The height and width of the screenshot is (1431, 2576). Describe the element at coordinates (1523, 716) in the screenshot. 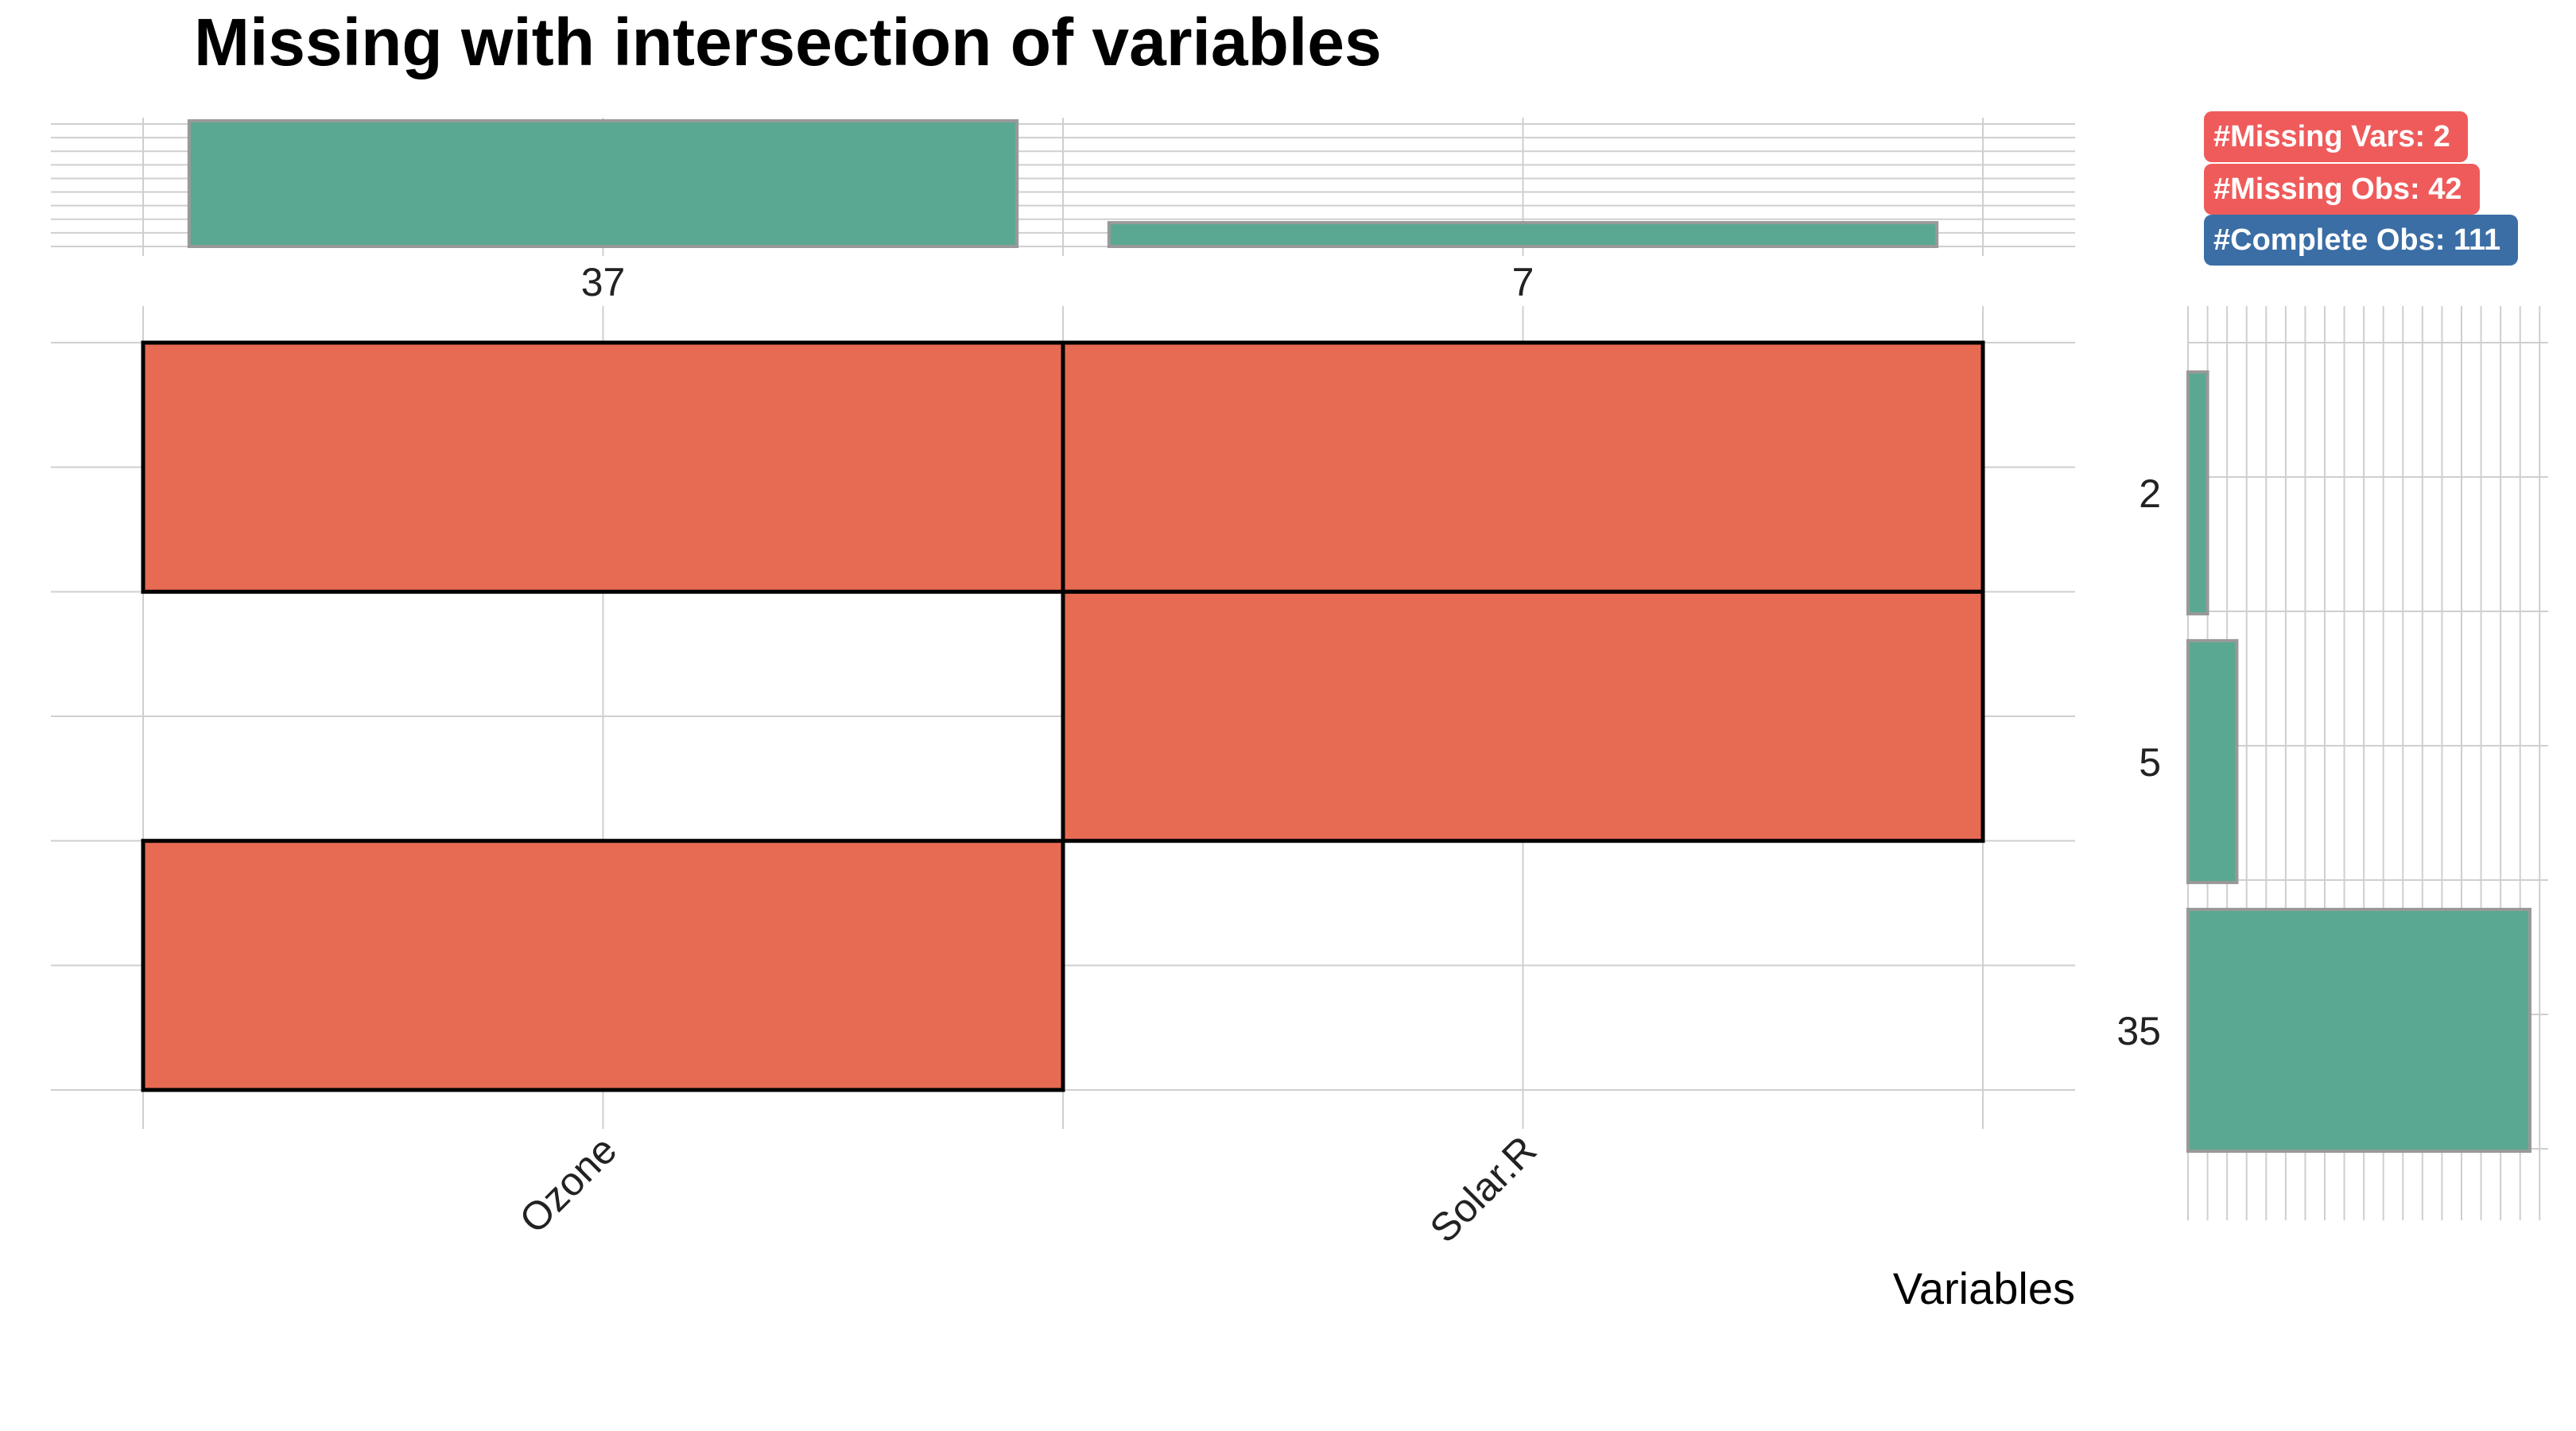

I see `missing-cell-solar-r-row2` at that location.